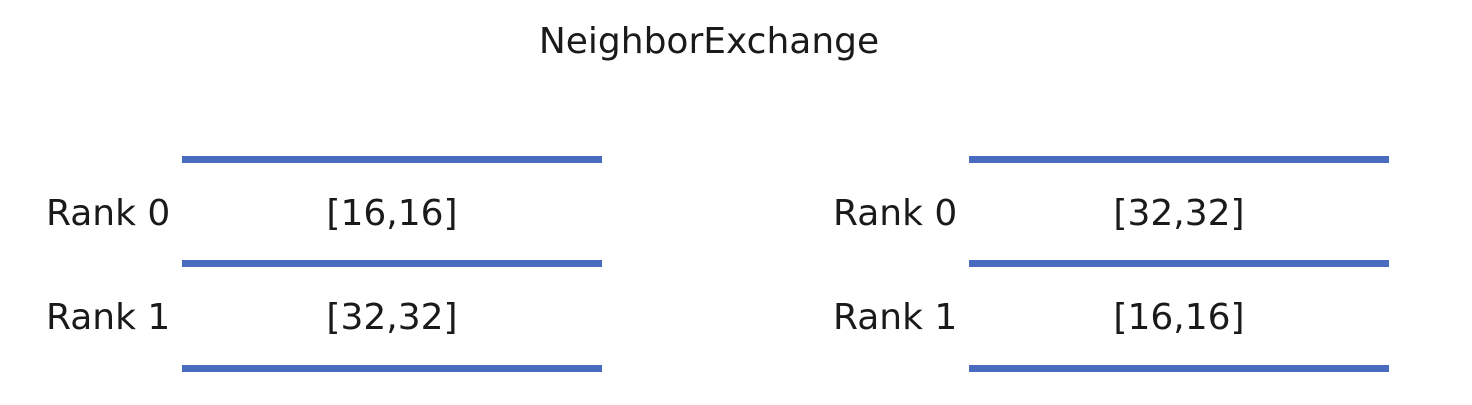  I want to click on left-rank-0-label: Rank 0, so click(108, 213).